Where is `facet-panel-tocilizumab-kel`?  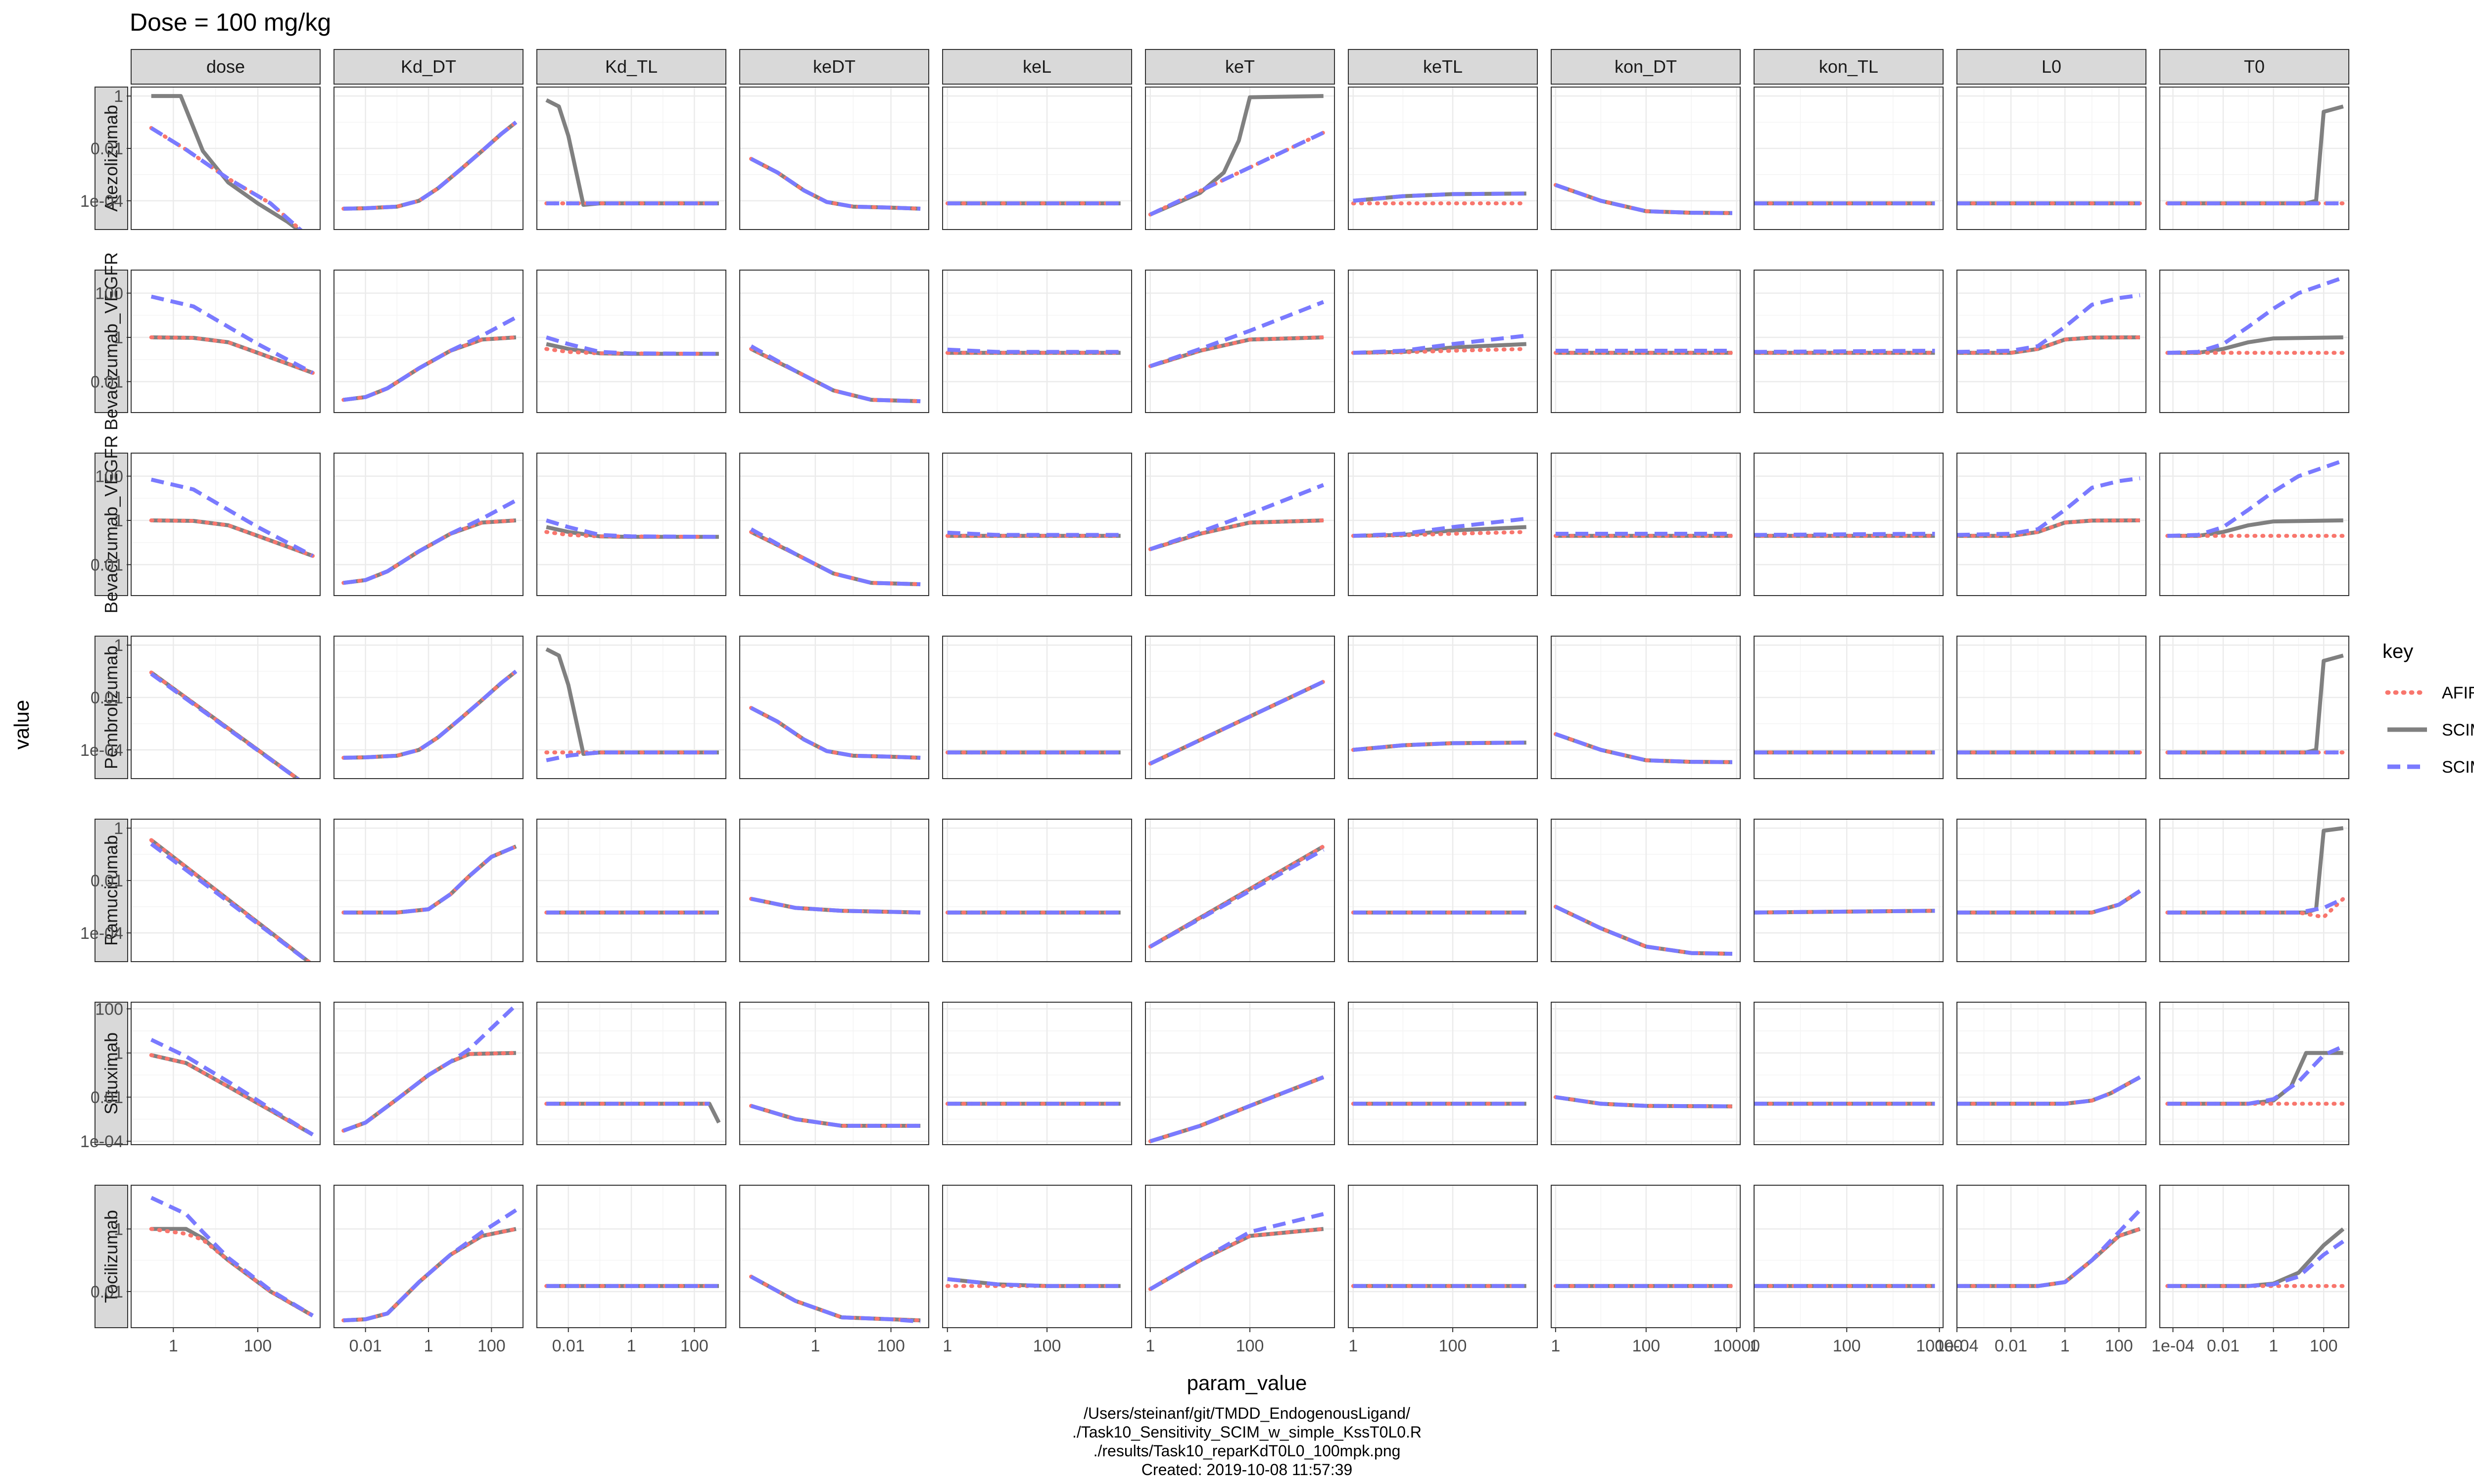 facet-panel-tocilizumab-kel is located at coordinates (1037, 1256).